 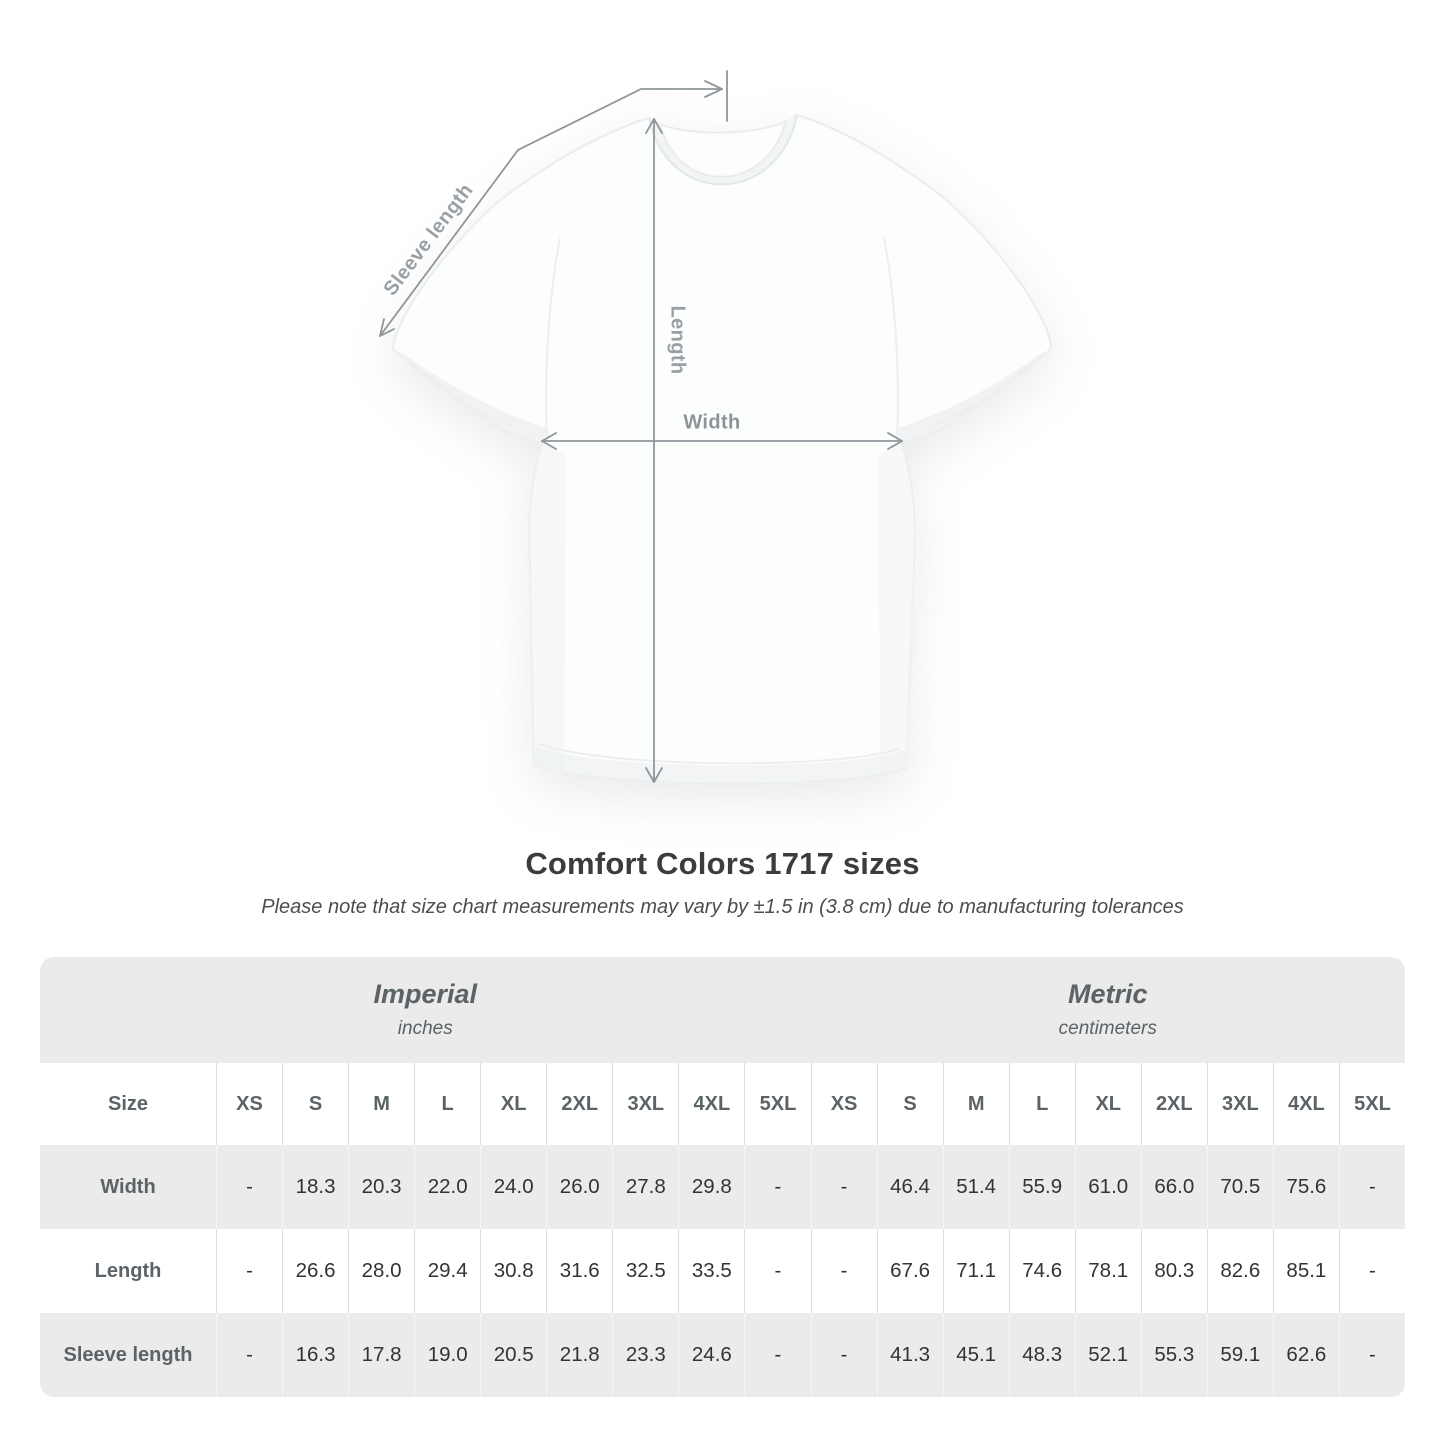 I want to click on page-title: Comfort Colors 1717 sizes, so click(x=722, y=863).